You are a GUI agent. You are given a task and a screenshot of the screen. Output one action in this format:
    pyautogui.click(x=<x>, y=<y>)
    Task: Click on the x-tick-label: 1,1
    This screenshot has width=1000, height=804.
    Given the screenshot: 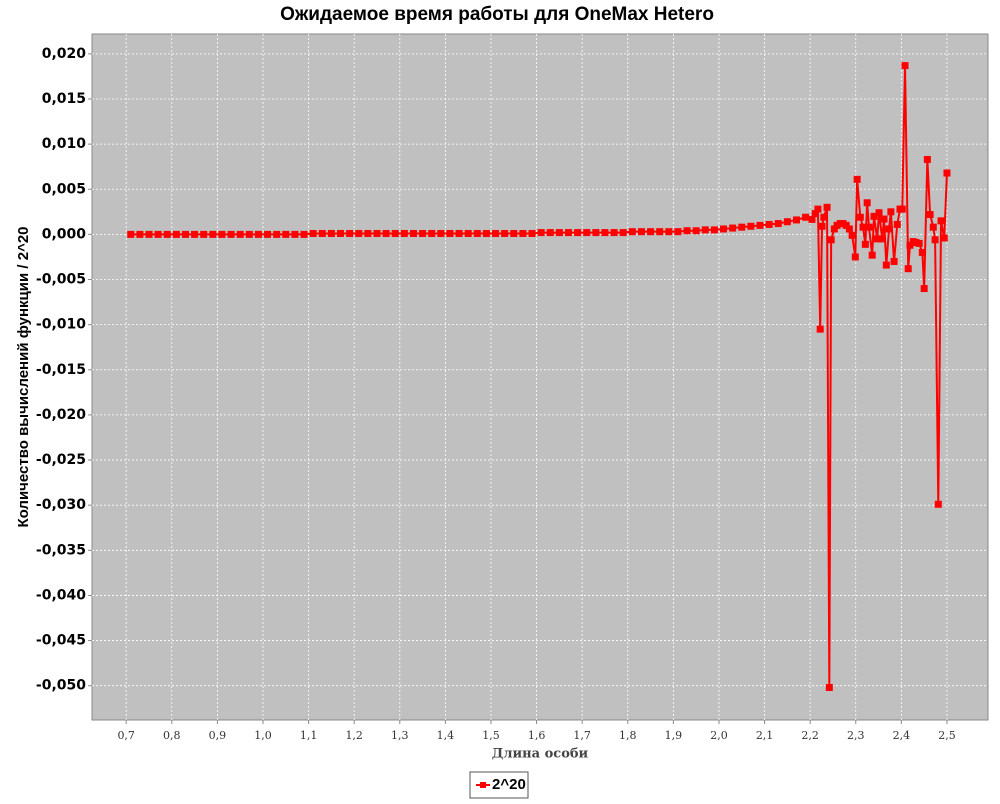 What is the action you would take?
    pyautogui.click(x=309, y=735)
    